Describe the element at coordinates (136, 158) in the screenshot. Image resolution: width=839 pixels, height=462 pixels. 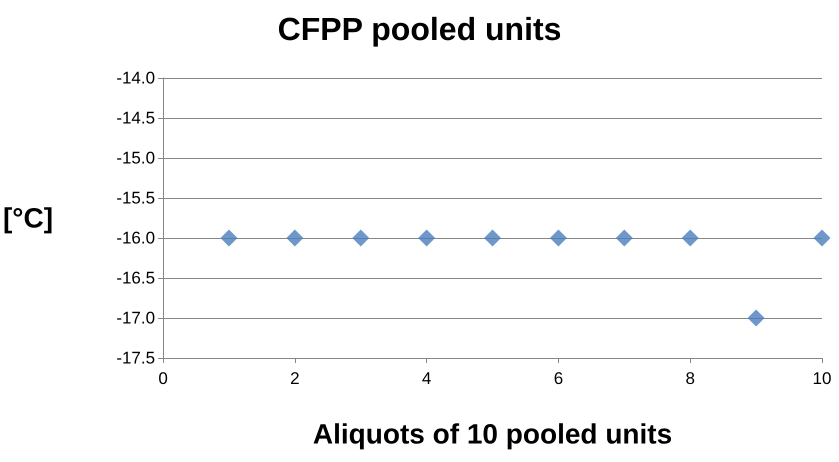
I see `y-tick-label: -15.0` at that location.